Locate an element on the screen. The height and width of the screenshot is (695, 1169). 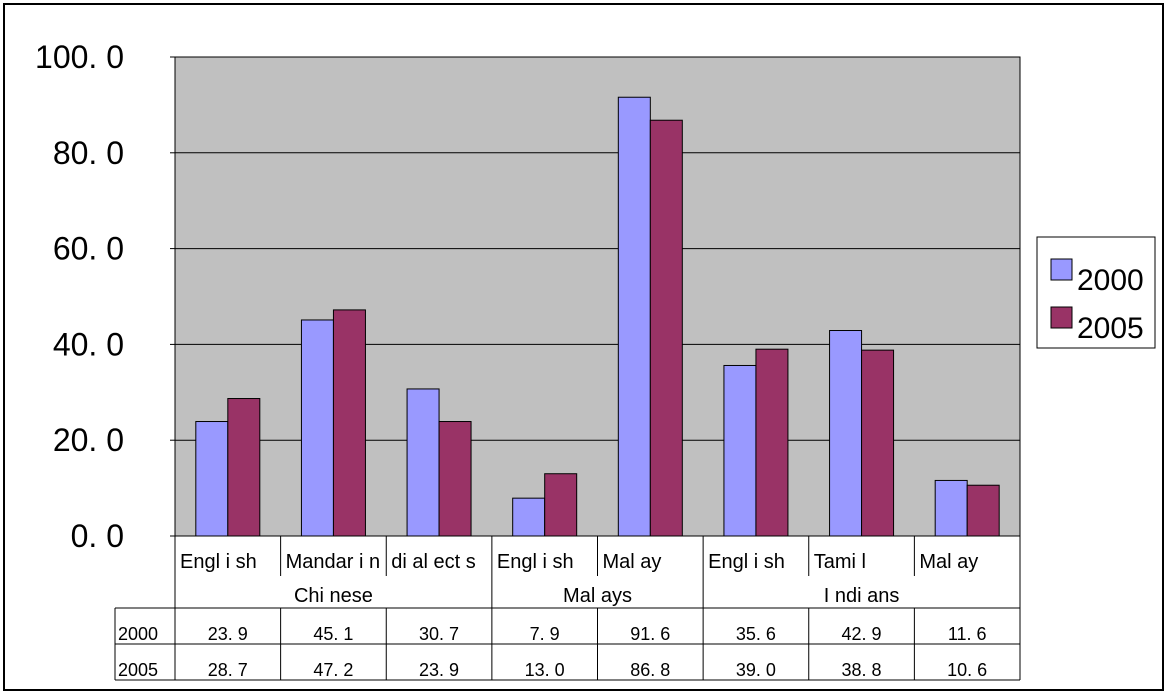
group-label: I ndi ans is located at coordinates (862, 596).